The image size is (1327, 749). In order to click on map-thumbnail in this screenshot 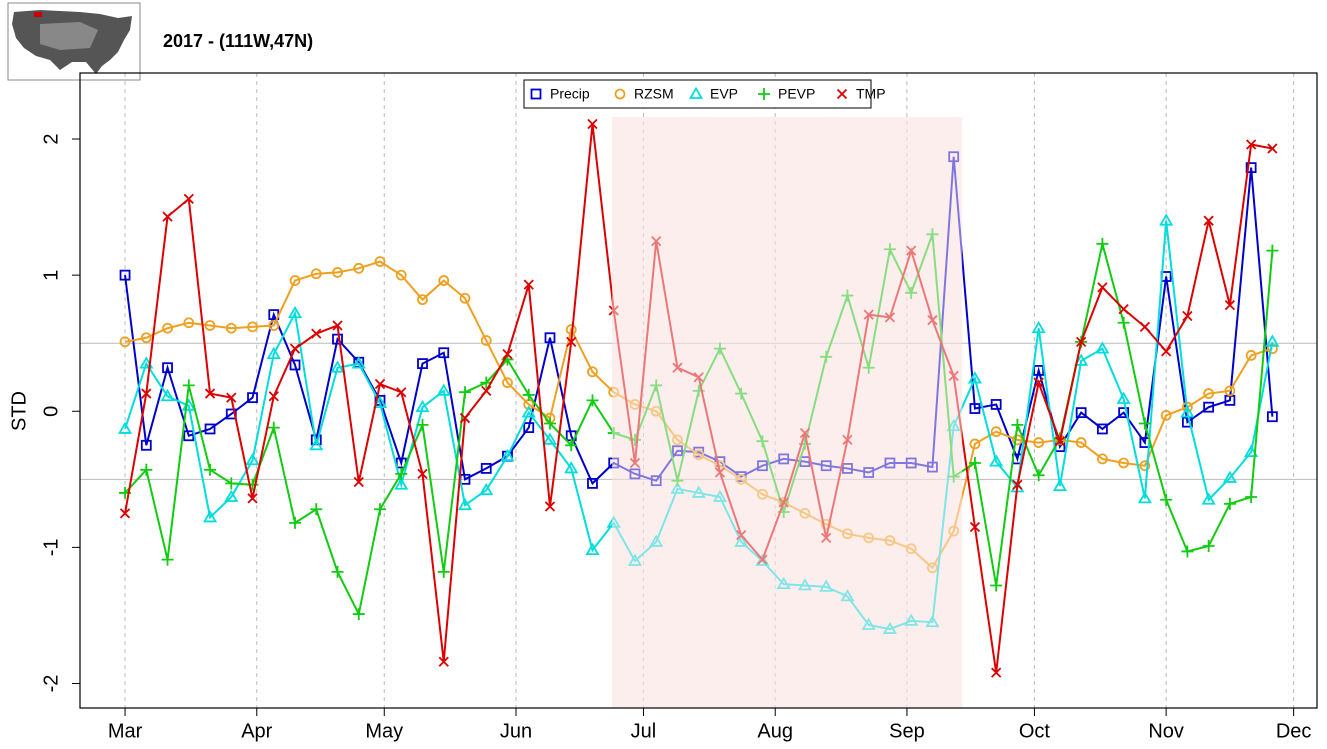, I will do `click(74, 41)`.